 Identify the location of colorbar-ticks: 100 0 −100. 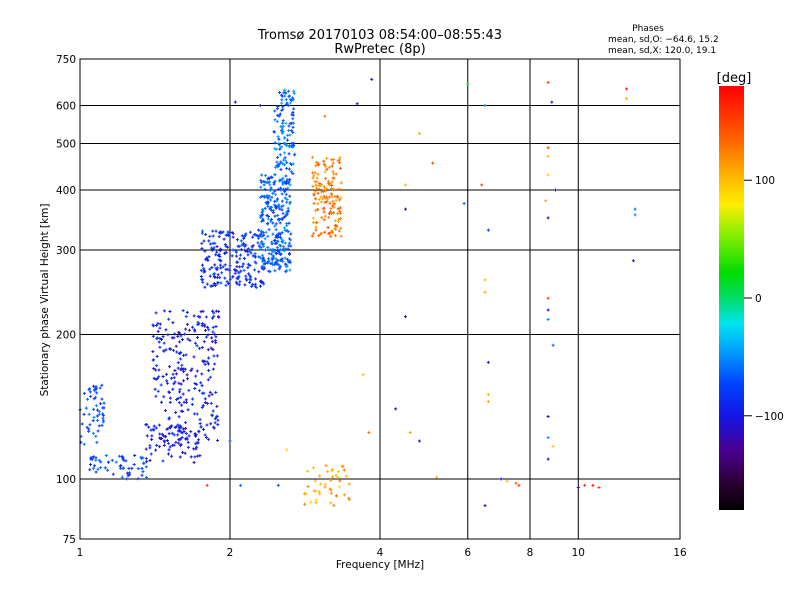
(764, 299).